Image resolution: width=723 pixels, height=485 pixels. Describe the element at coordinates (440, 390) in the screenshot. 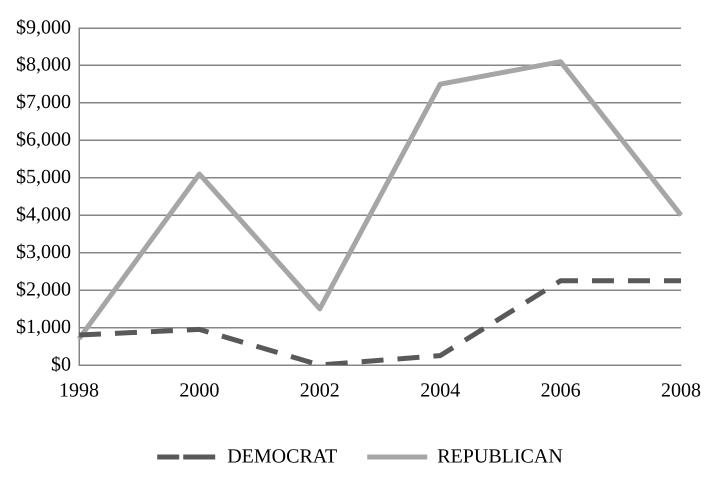

I see `x-tick-label: 2004` at that location.